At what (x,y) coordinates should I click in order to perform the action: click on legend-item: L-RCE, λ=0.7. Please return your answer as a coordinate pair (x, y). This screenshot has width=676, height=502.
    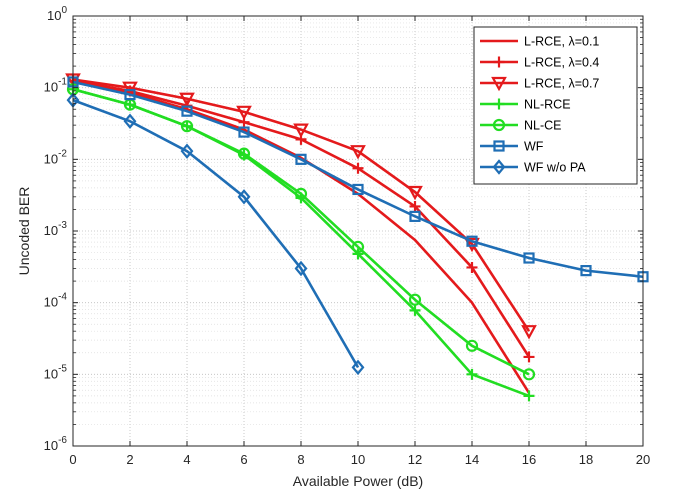
    Looking at the image, I should click on (539, 84).